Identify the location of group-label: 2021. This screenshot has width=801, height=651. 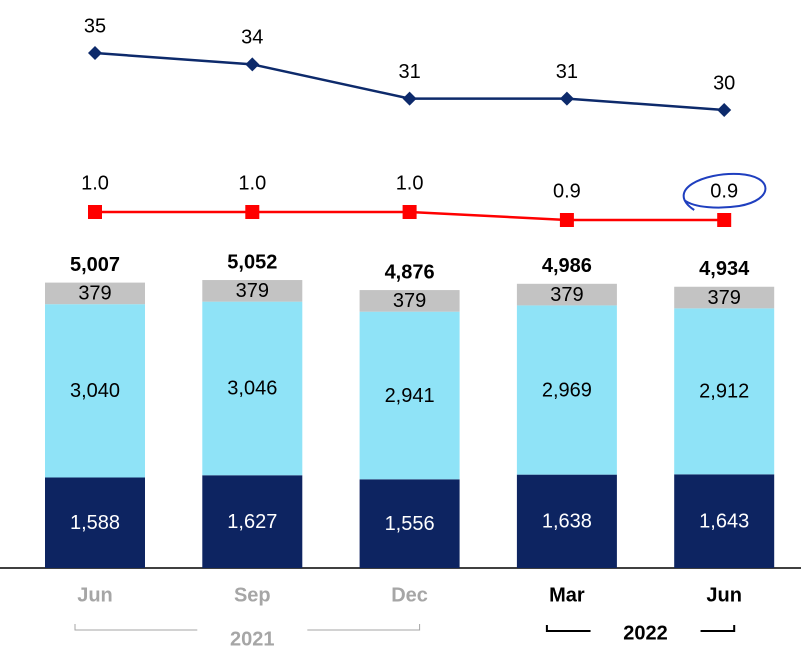
(252, 639).